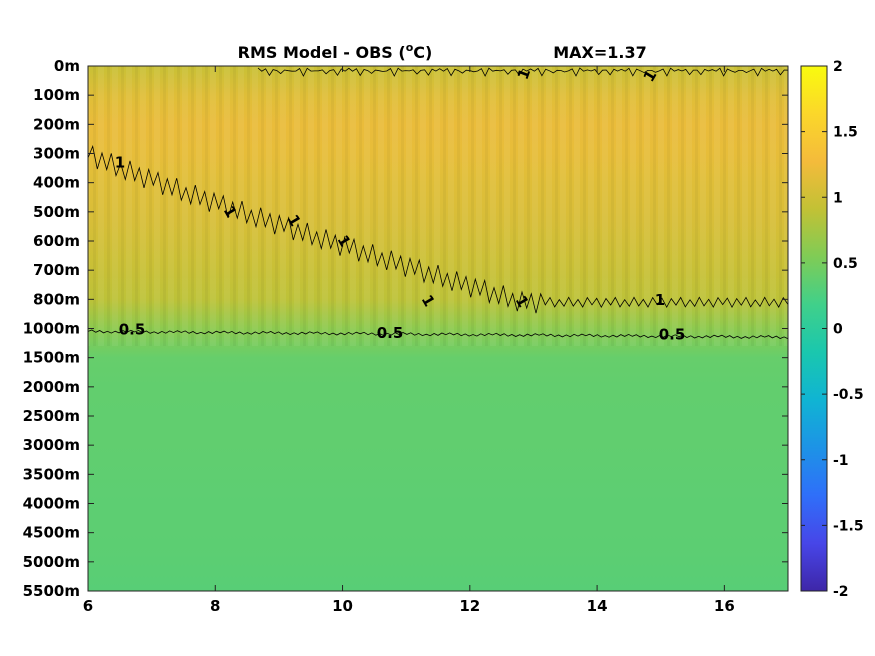 The width and height of the screenshot is (875, 656). What do you see at coordinates (51, 591) in the screenshot?
I see `y-tick-label: 5500m` at bounding box center [51, 591].